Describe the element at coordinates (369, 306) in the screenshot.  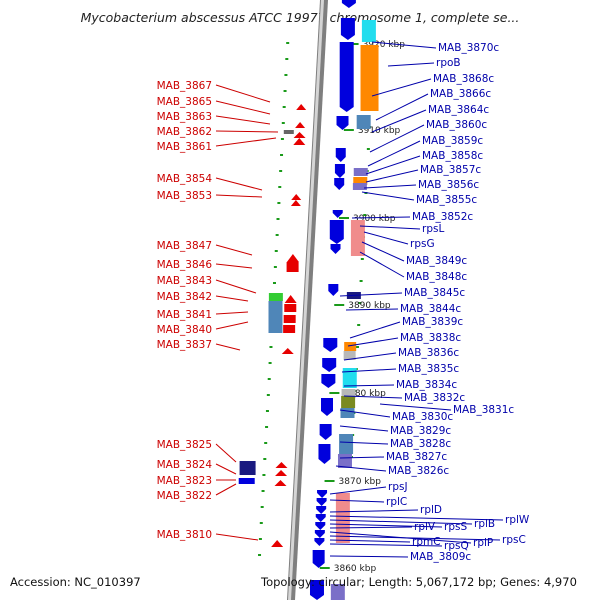
I see `scale-mark-label: 3890 kbp` at that location.